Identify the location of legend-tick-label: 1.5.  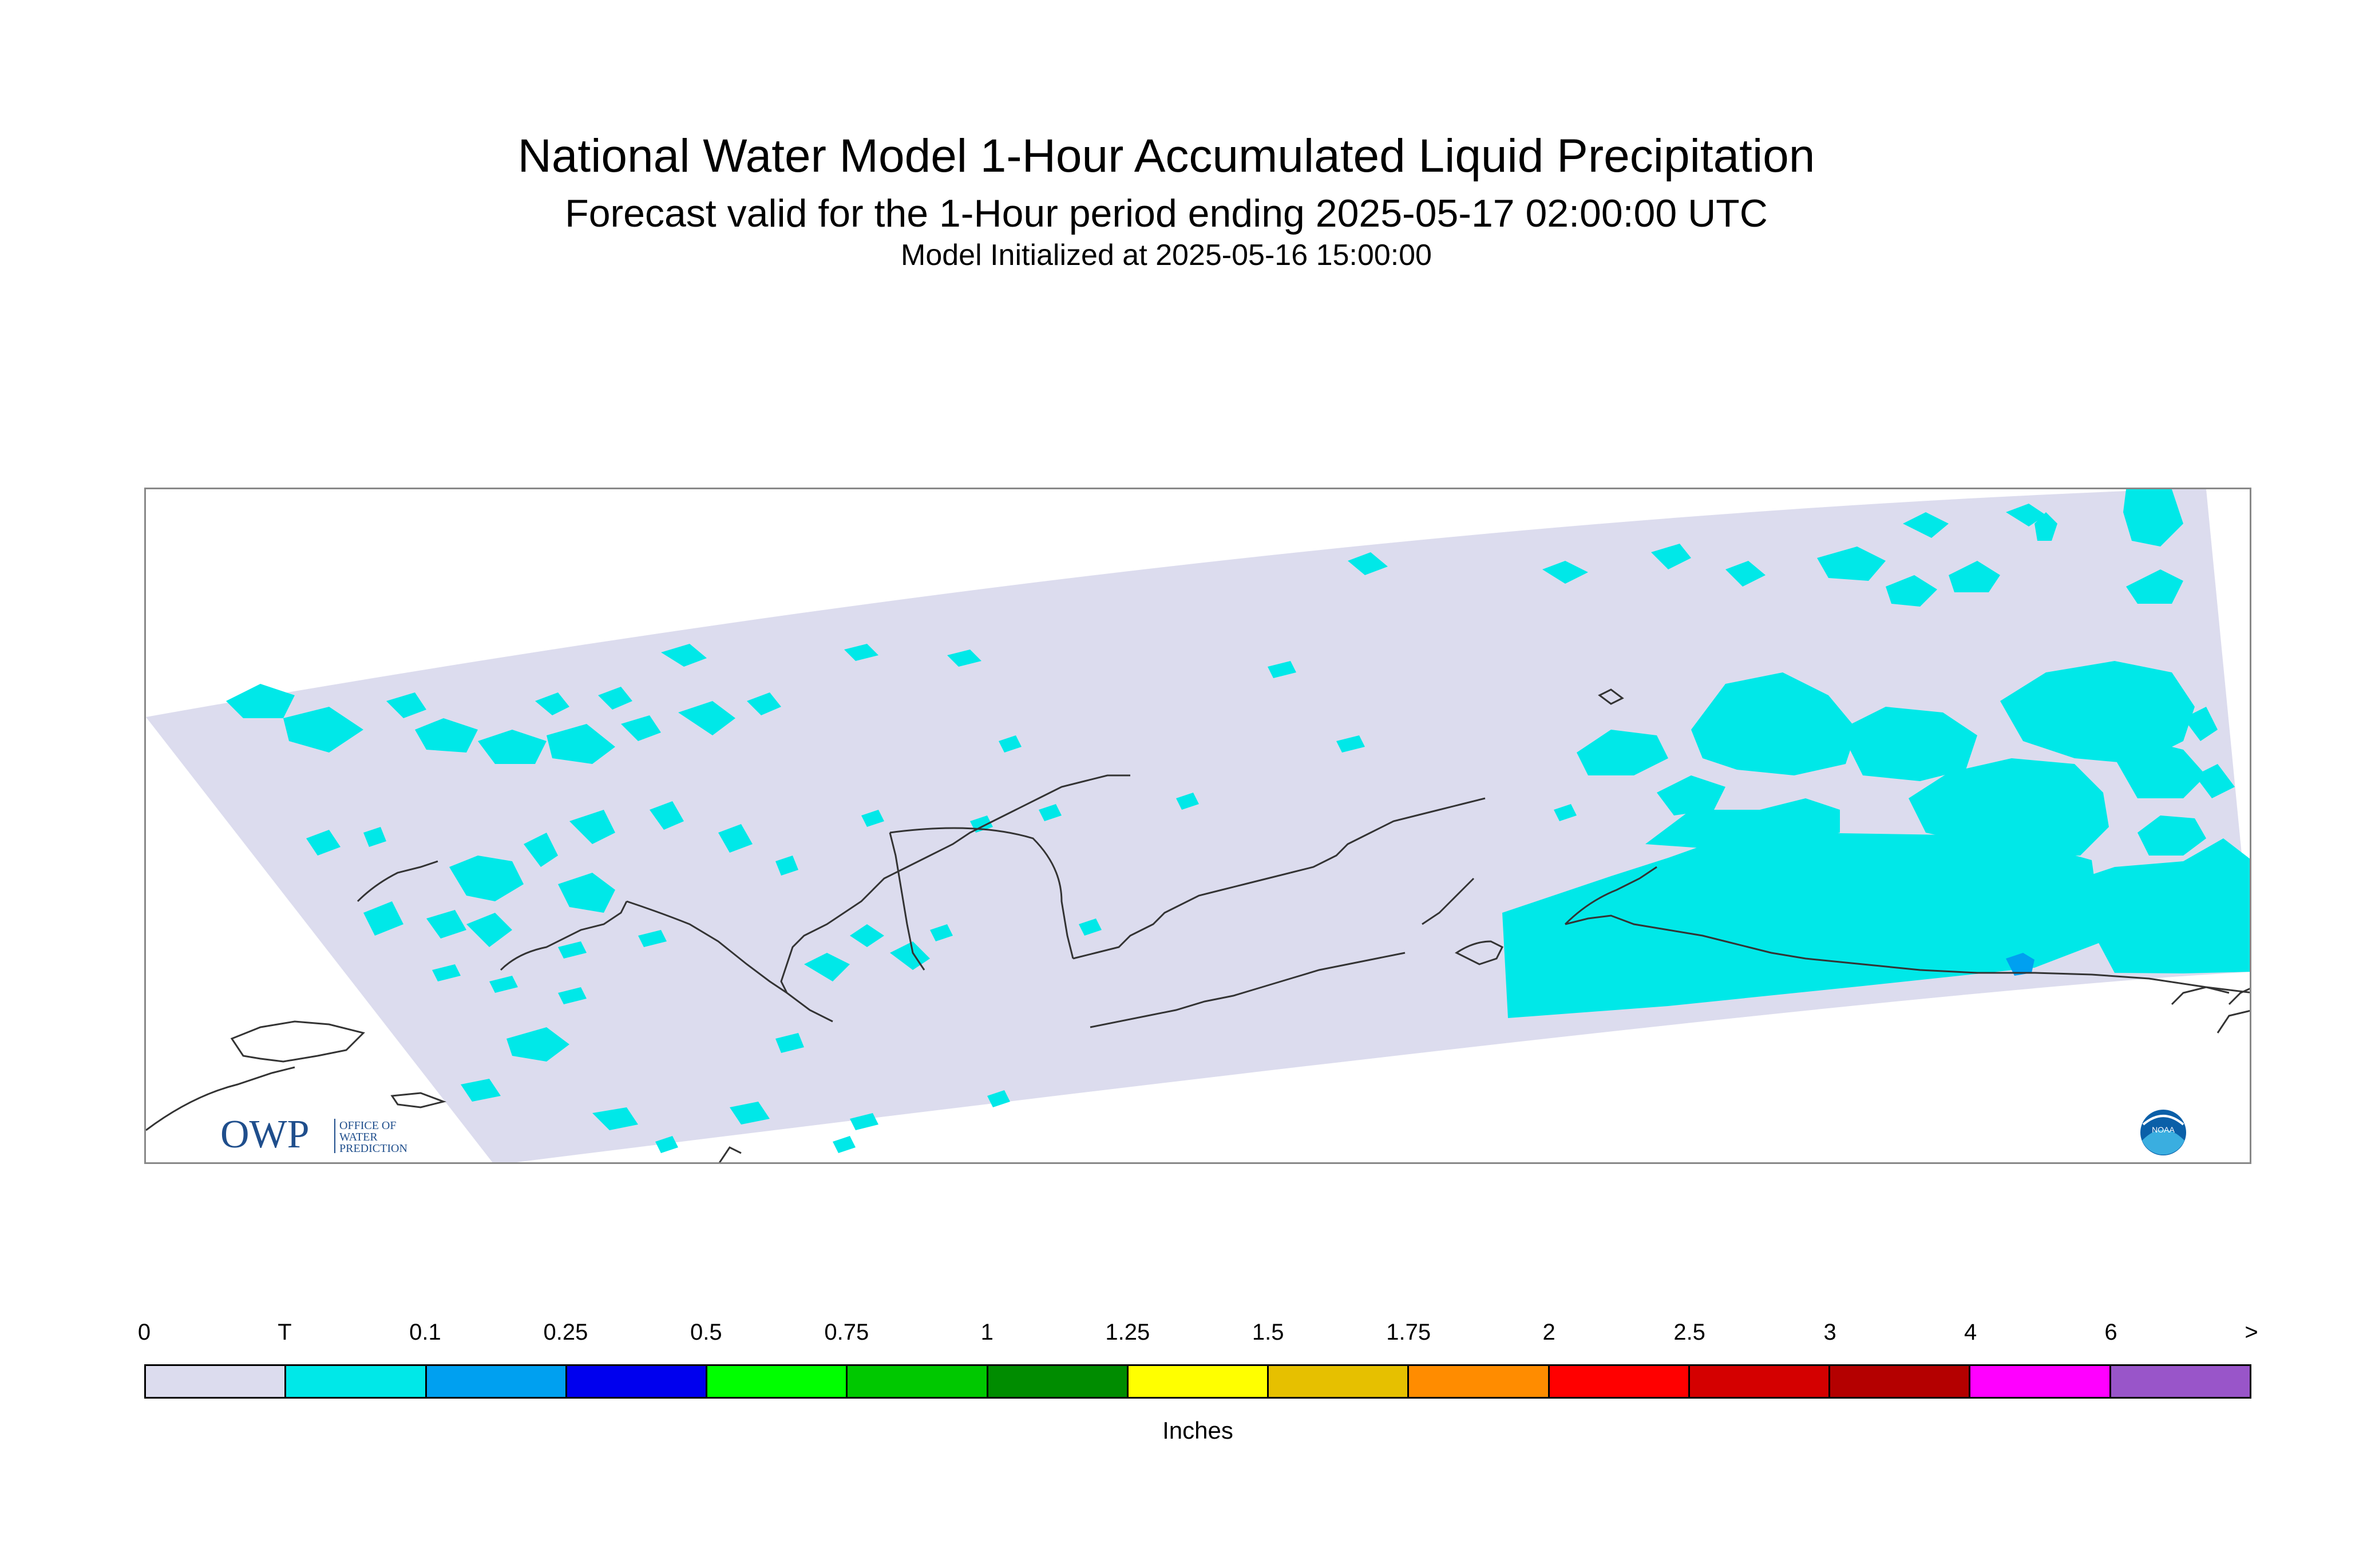
(1268, 1332).